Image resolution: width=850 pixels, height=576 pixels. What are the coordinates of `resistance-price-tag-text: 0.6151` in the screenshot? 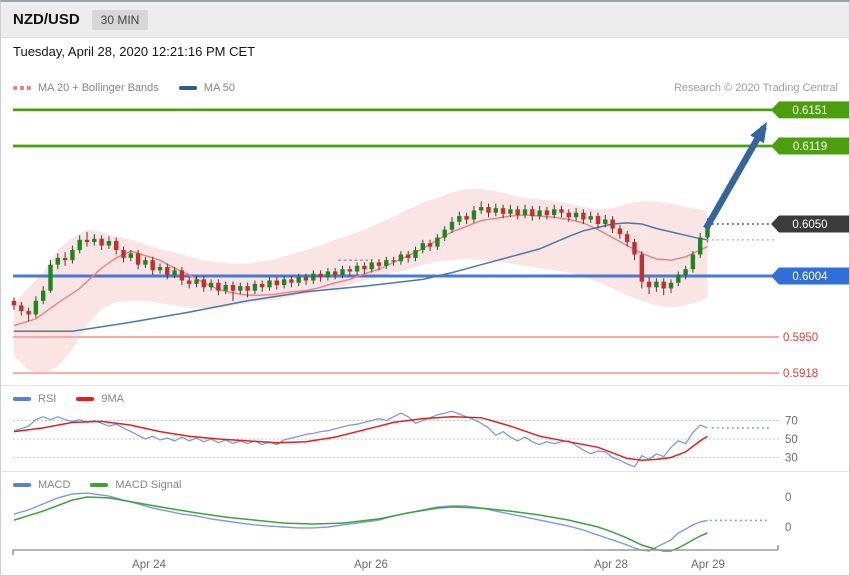 It's located at (809, 111).